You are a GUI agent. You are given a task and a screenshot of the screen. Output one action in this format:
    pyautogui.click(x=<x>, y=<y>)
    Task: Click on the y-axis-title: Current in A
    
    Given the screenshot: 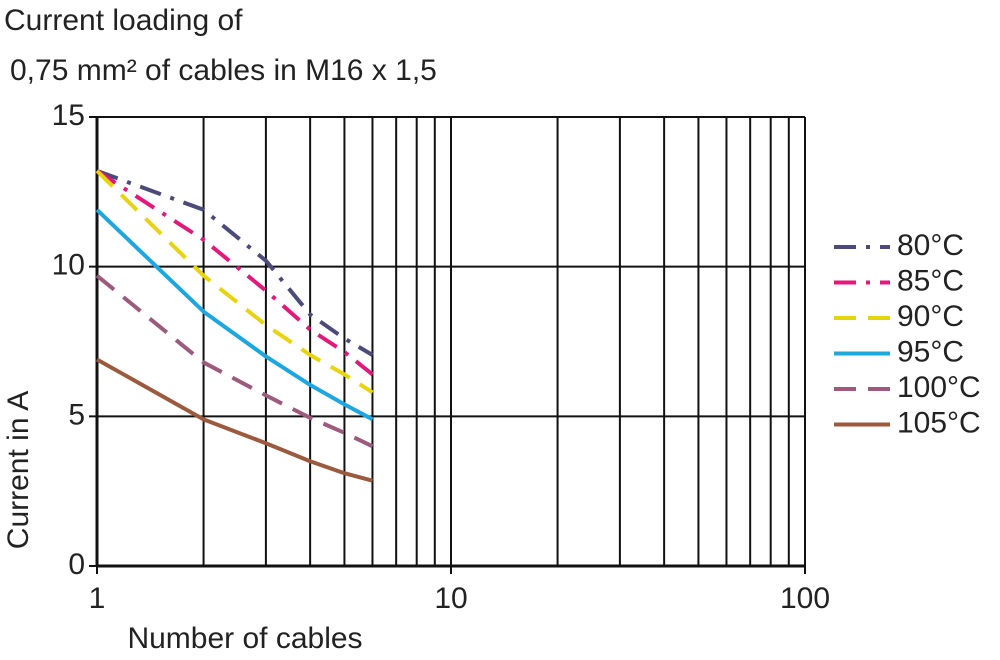 What is the action you would take?
    pyautogui.click(x=18, y=470)
    